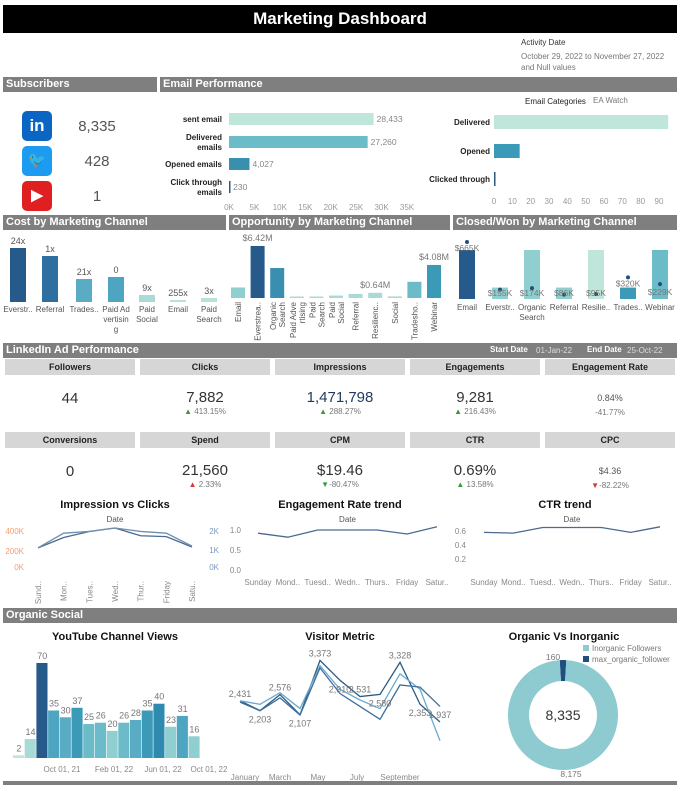 The image size is (680, 787). I want to click on closed-won-category-label: Everstr.., so click(499, 307).